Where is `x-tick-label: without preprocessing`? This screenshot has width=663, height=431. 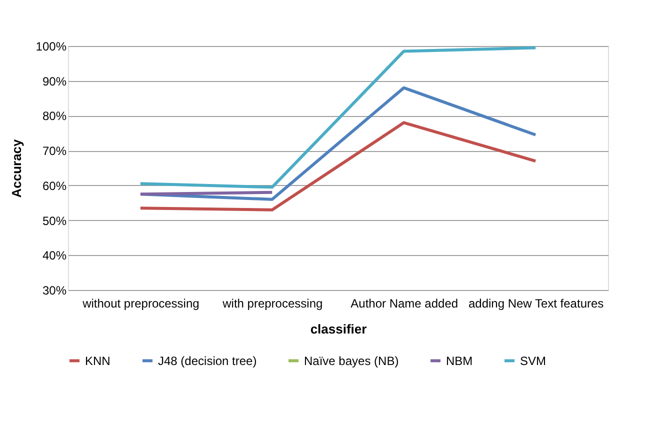 x-tick-label: without preprocessing is located at coordinates (141, 303).